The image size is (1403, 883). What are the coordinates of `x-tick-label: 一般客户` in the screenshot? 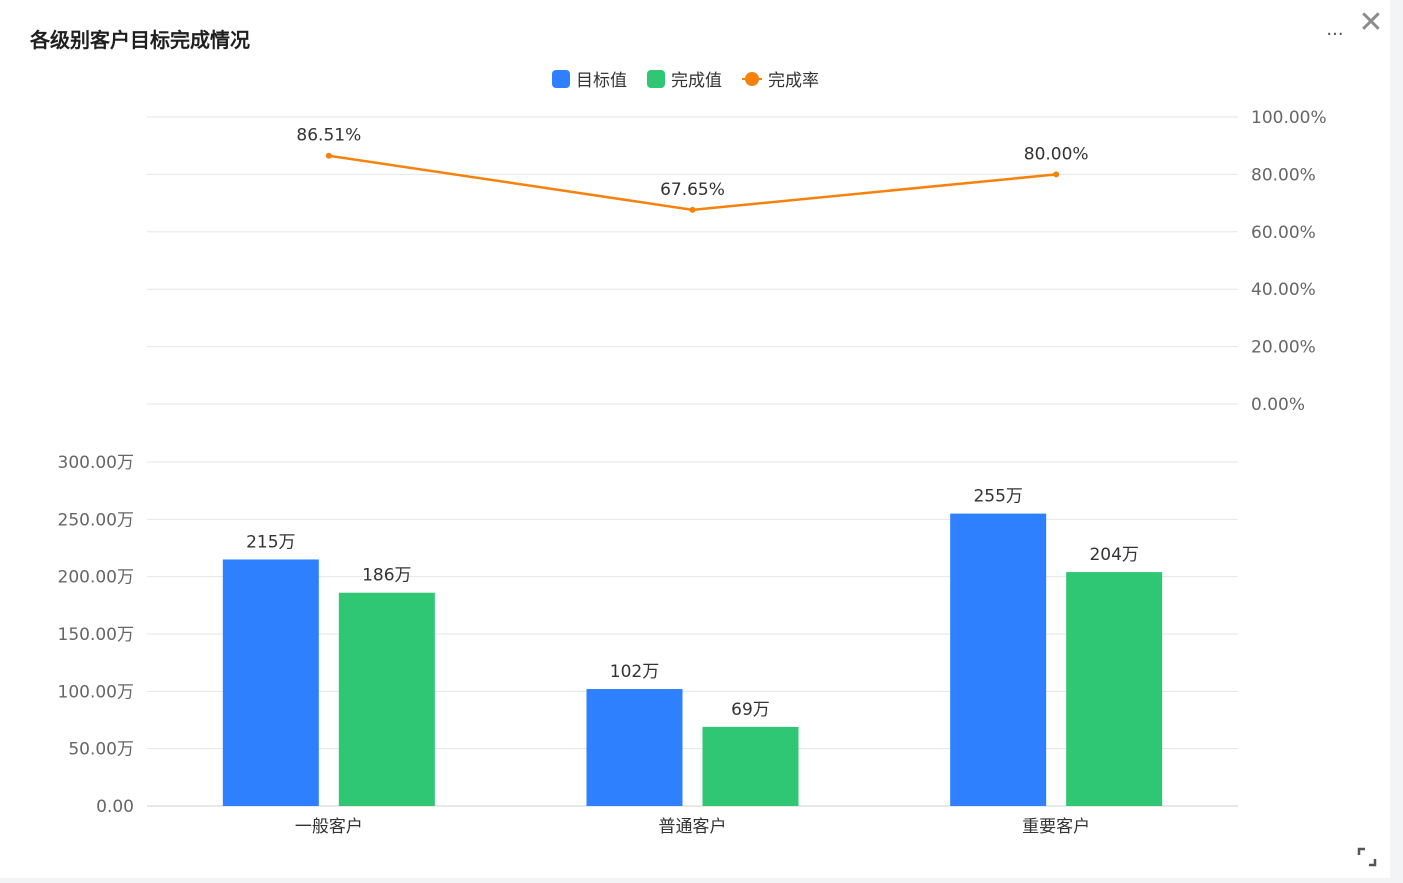 It's located at (329, 827).